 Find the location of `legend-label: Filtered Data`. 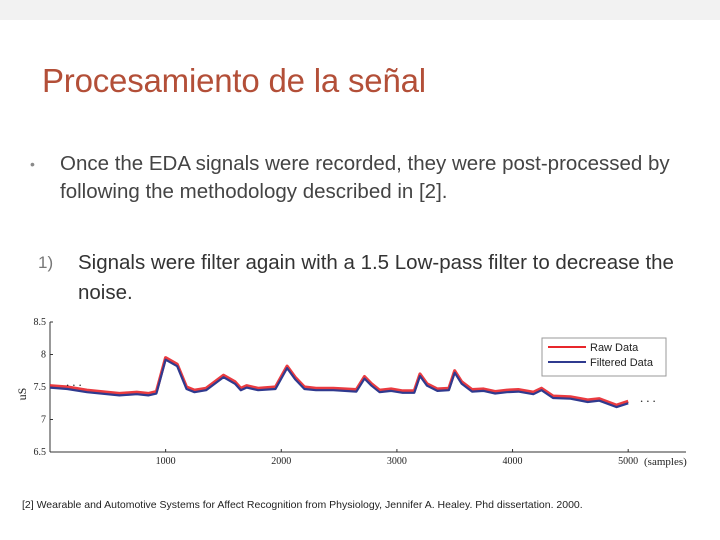

legend-label: Filtered Data is located at coordinates (622, 363).